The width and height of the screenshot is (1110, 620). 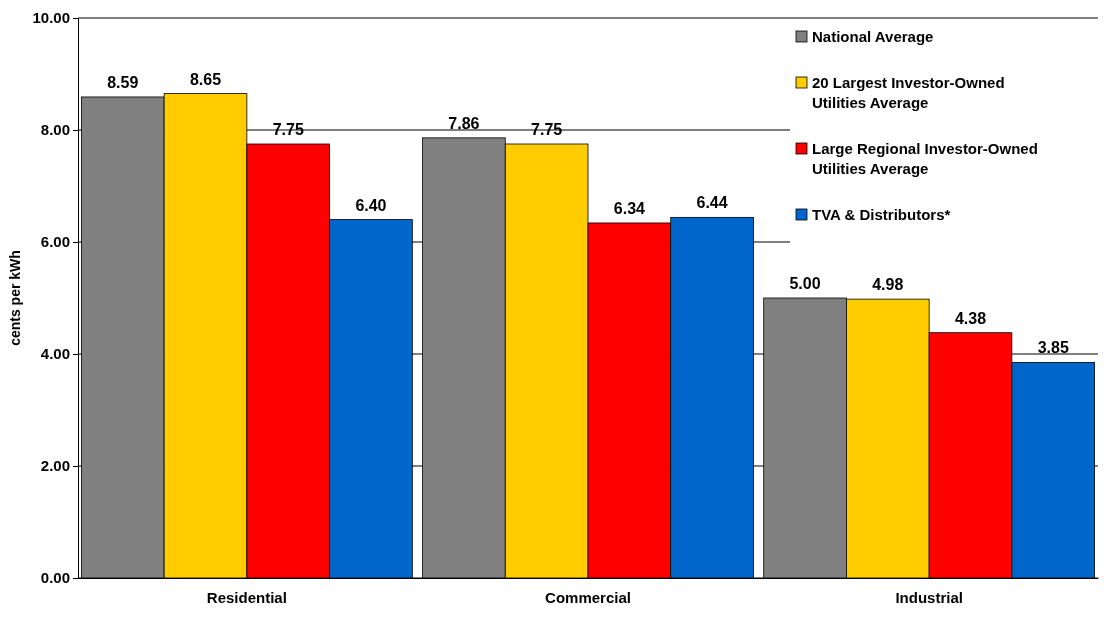 I want to click on y-tick-label: 8.00, so click(x=55, y=130).